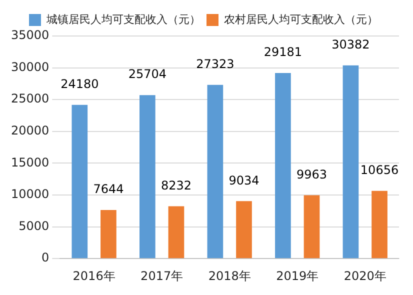 Image resolution: width=413 pixels, height=295 pixels. Describe the element at coordinates (30, 194) in the screenshot. I see `y-tick-label: 10000` at that location.